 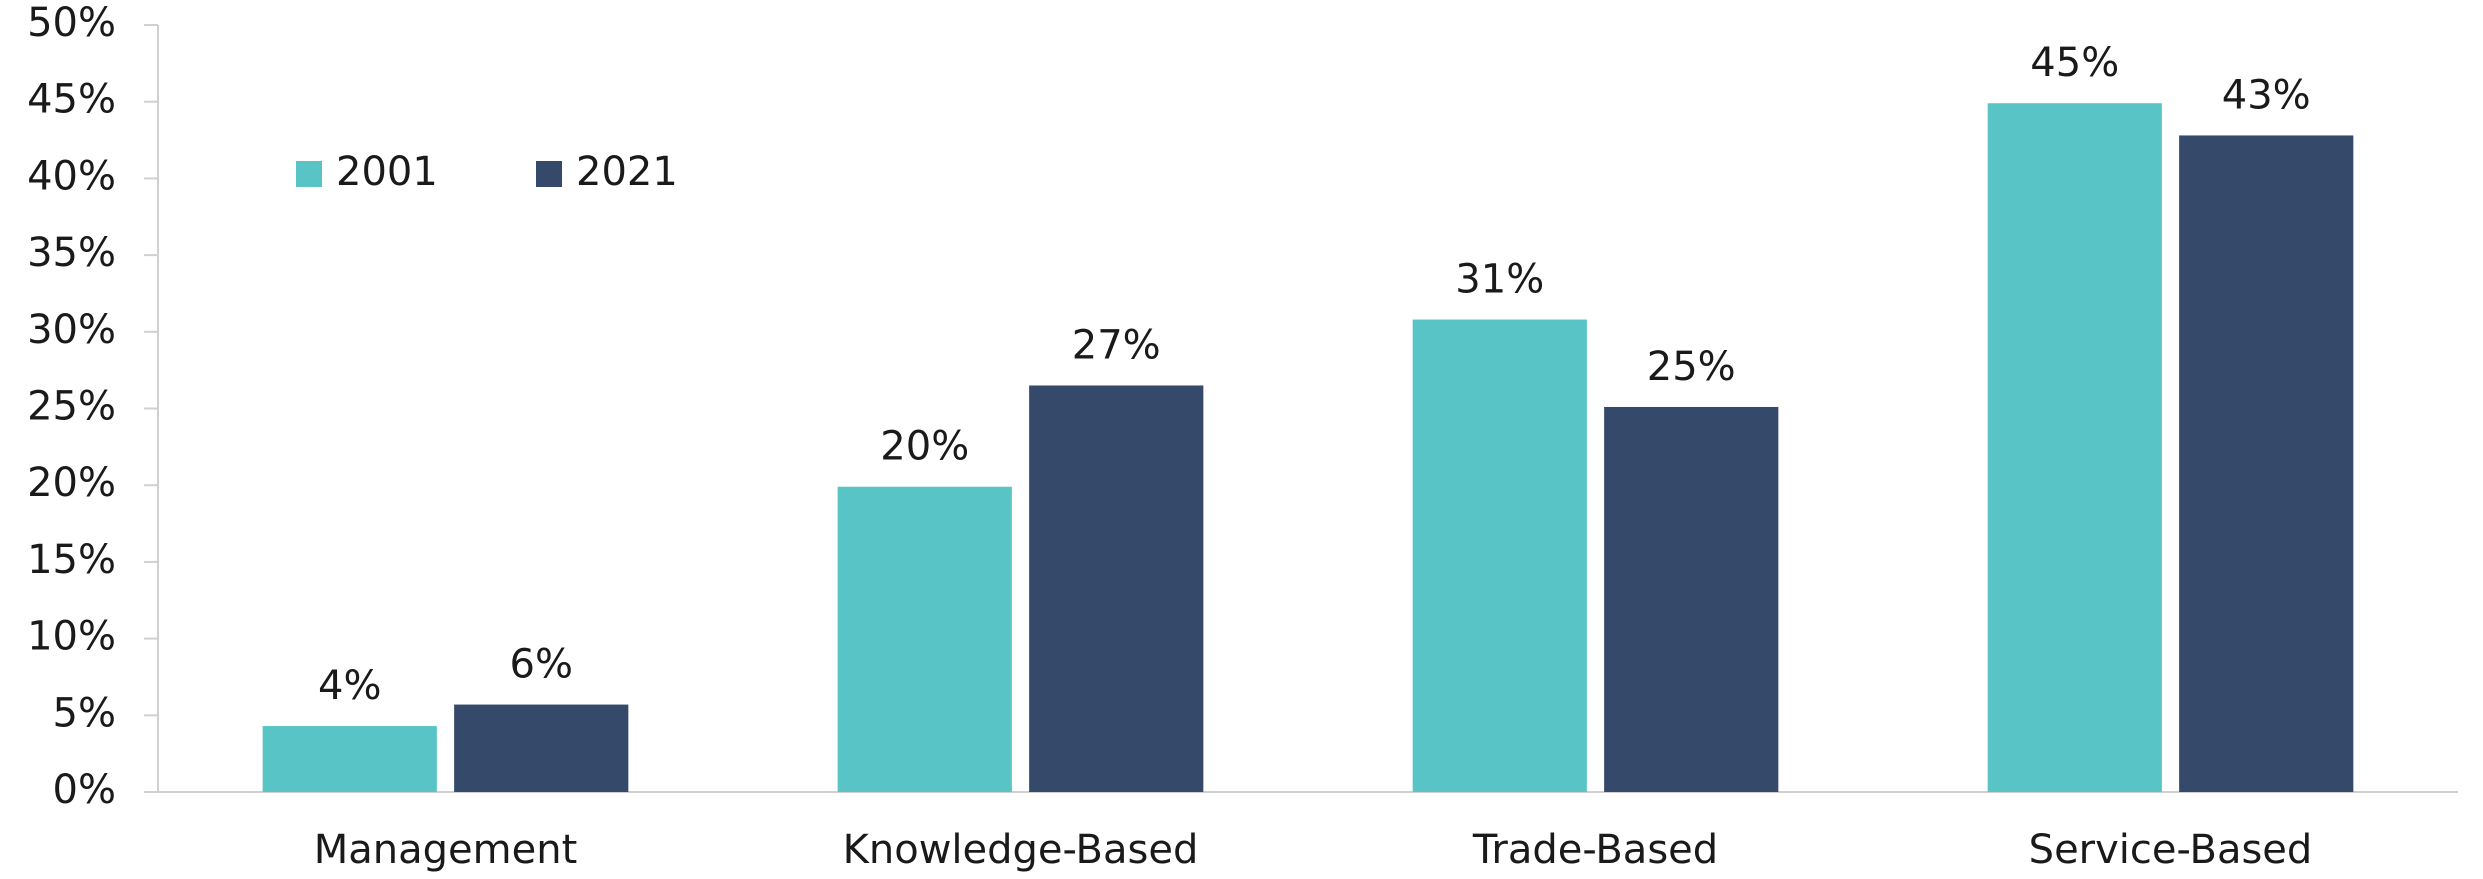 What do you see at coordinates (1499, 280) in the screenshot?
I see `data-label: 31%` at bounding box center [1499, 280].